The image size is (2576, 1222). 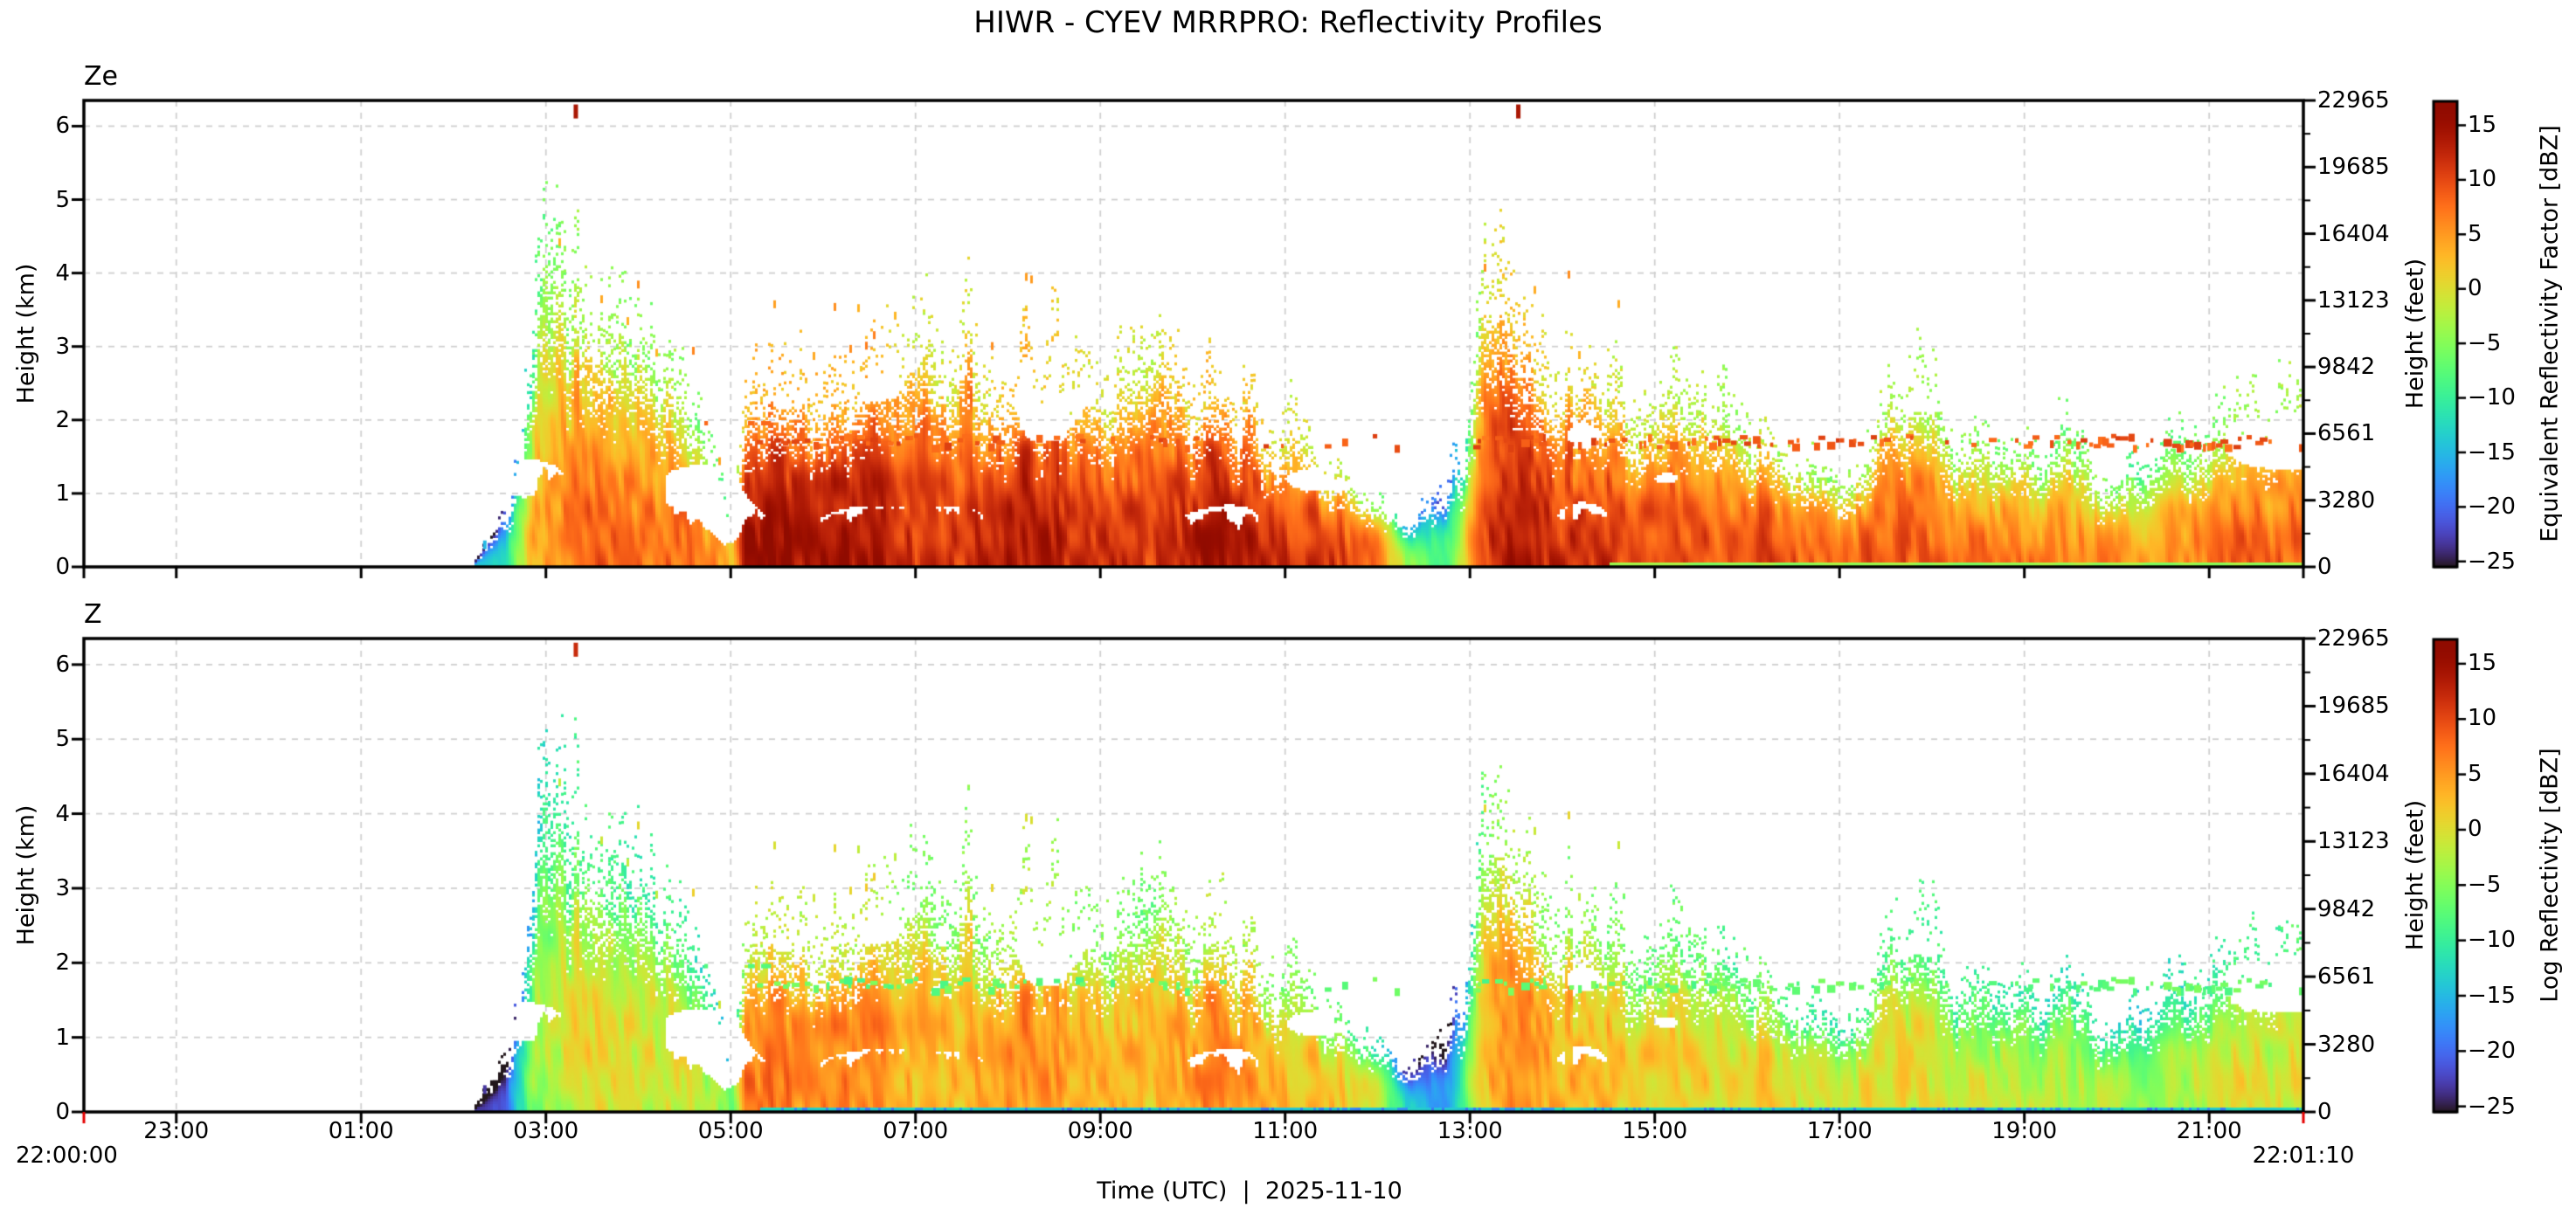 What do you see at coordinates (26, 875) in the screenshot?
I see `ylabel-km-bottom: Height (km)` at bounding box center [26, 875].